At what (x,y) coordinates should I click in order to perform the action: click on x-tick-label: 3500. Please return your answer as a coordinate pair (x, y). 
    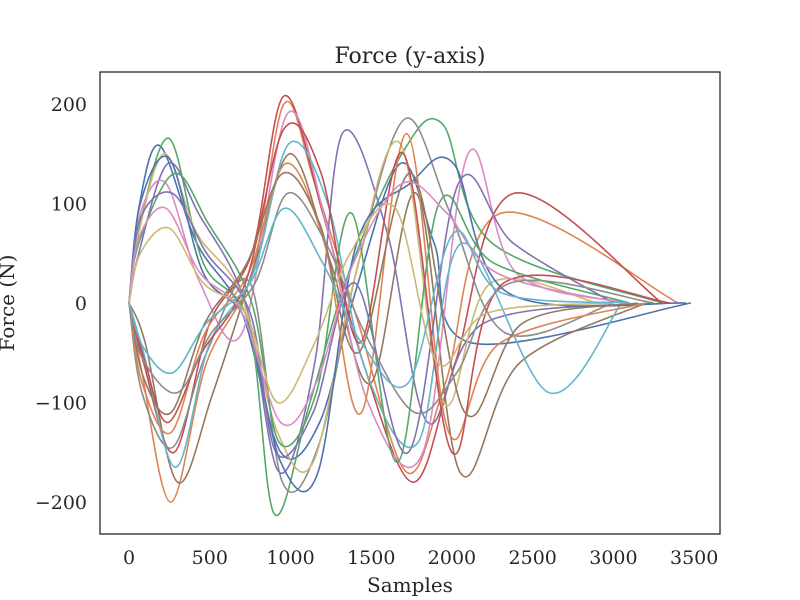
    Looking at the image, I should click on (694, 558).